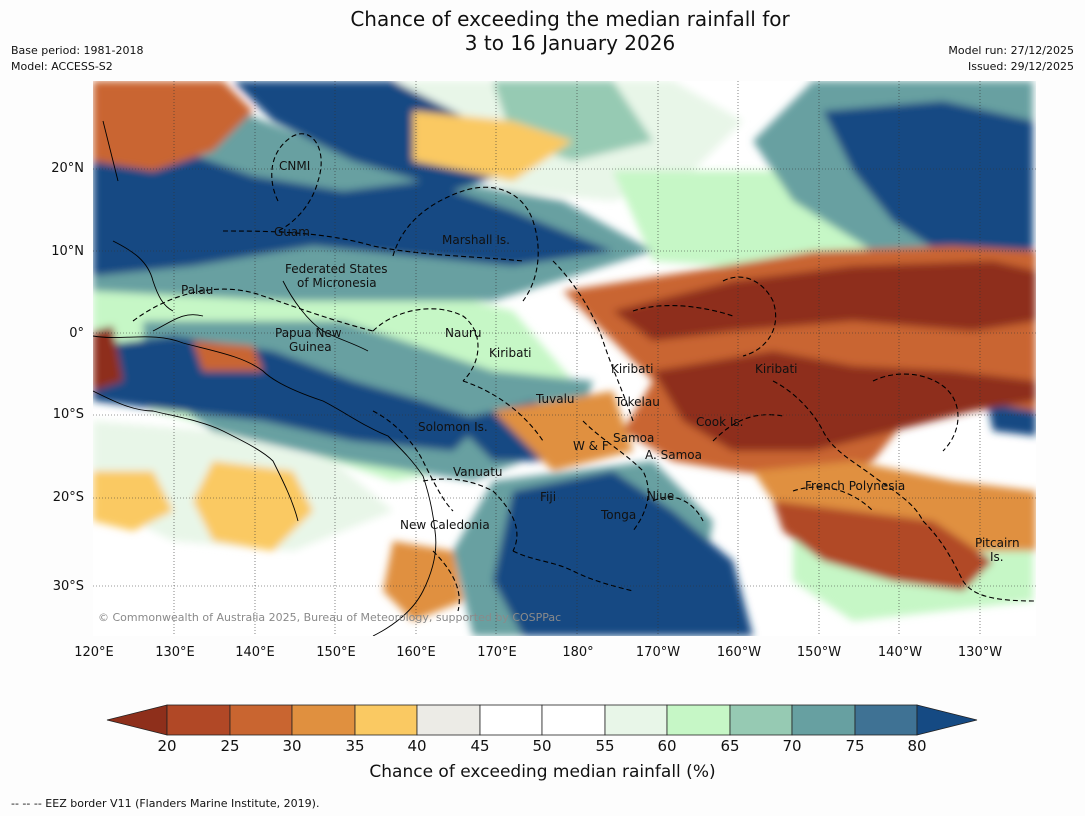 The height and width of the screenshot is (816, 1085). I want to click on label-vanuatu: Vanuatu, so click(478, 472).